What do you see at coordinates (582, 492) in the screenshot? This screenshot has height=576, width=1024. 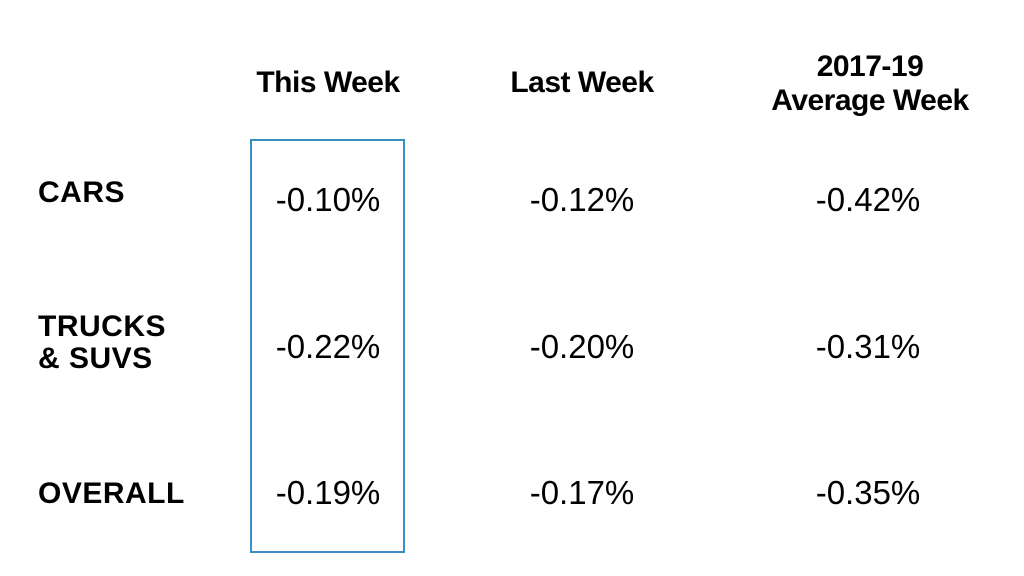 I see `cell-overall-last-week: -0.17%` at bounding box center [582, 492].